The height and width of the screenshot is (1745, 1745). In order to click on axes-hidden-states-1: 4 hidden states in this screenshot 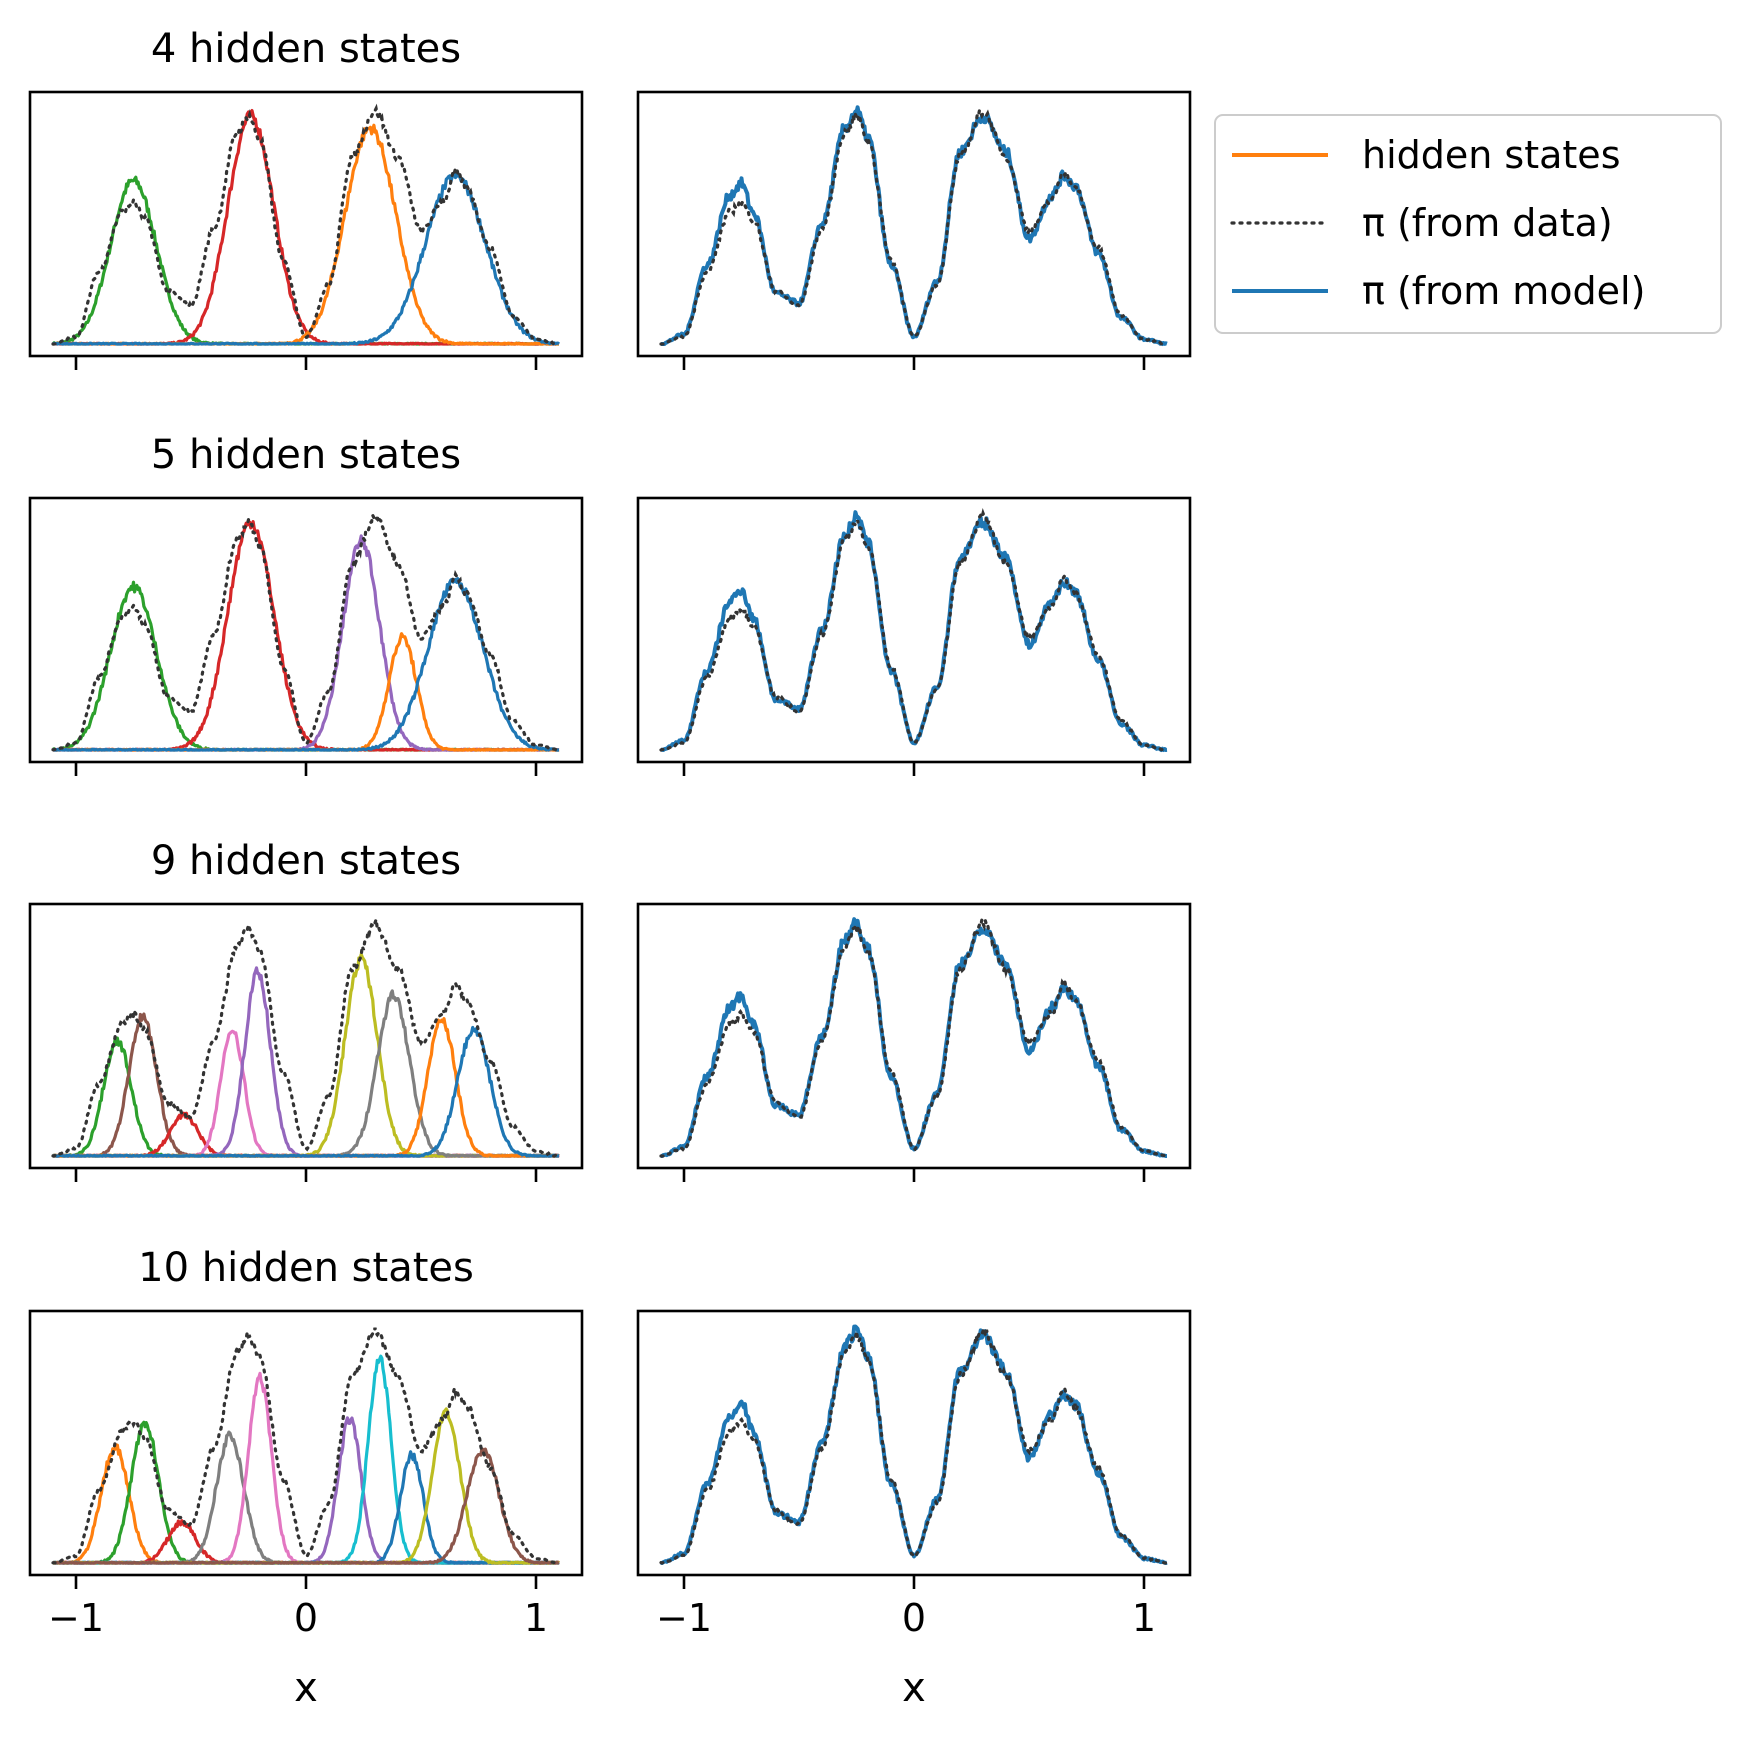, I will do `click(306, 198)`.